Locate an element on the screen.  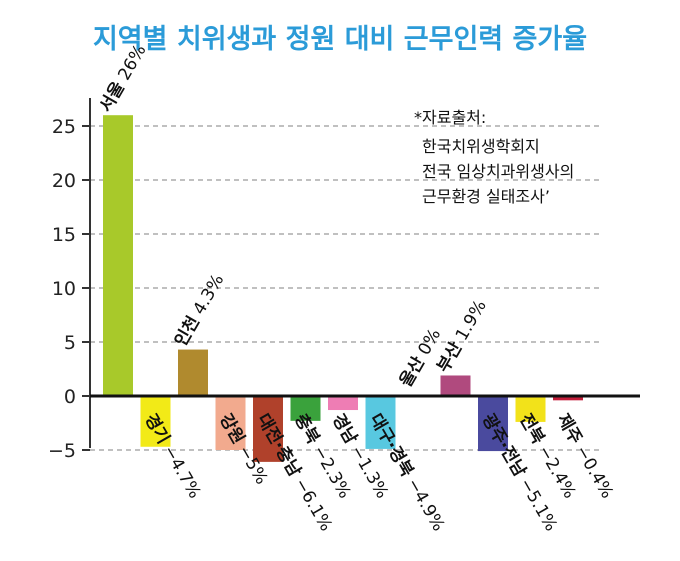
y-tick-label: 25 is located at coordinates (64, 127).